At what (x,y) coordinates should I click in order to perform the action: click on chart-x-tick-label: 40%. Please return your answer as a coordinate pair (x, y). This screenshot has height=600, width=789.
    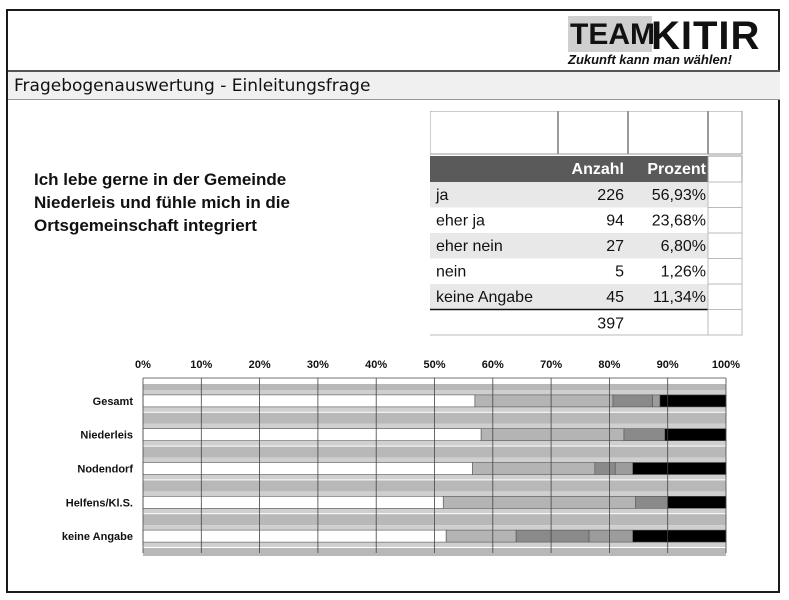
    Looking at the image, I should click on (376, 365).